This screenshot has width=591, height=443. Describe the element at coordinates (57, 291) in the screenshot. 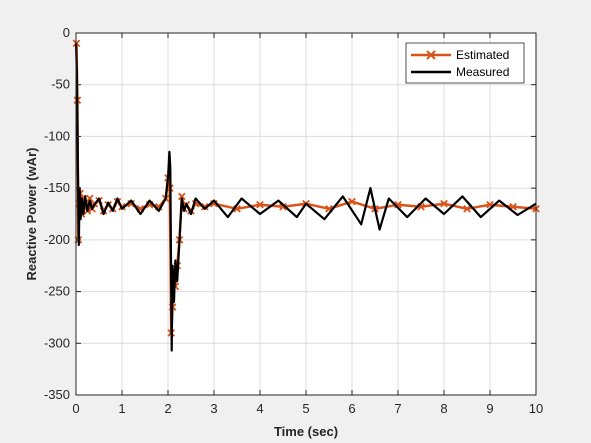

I see `y-tick-label: -250` at that location.